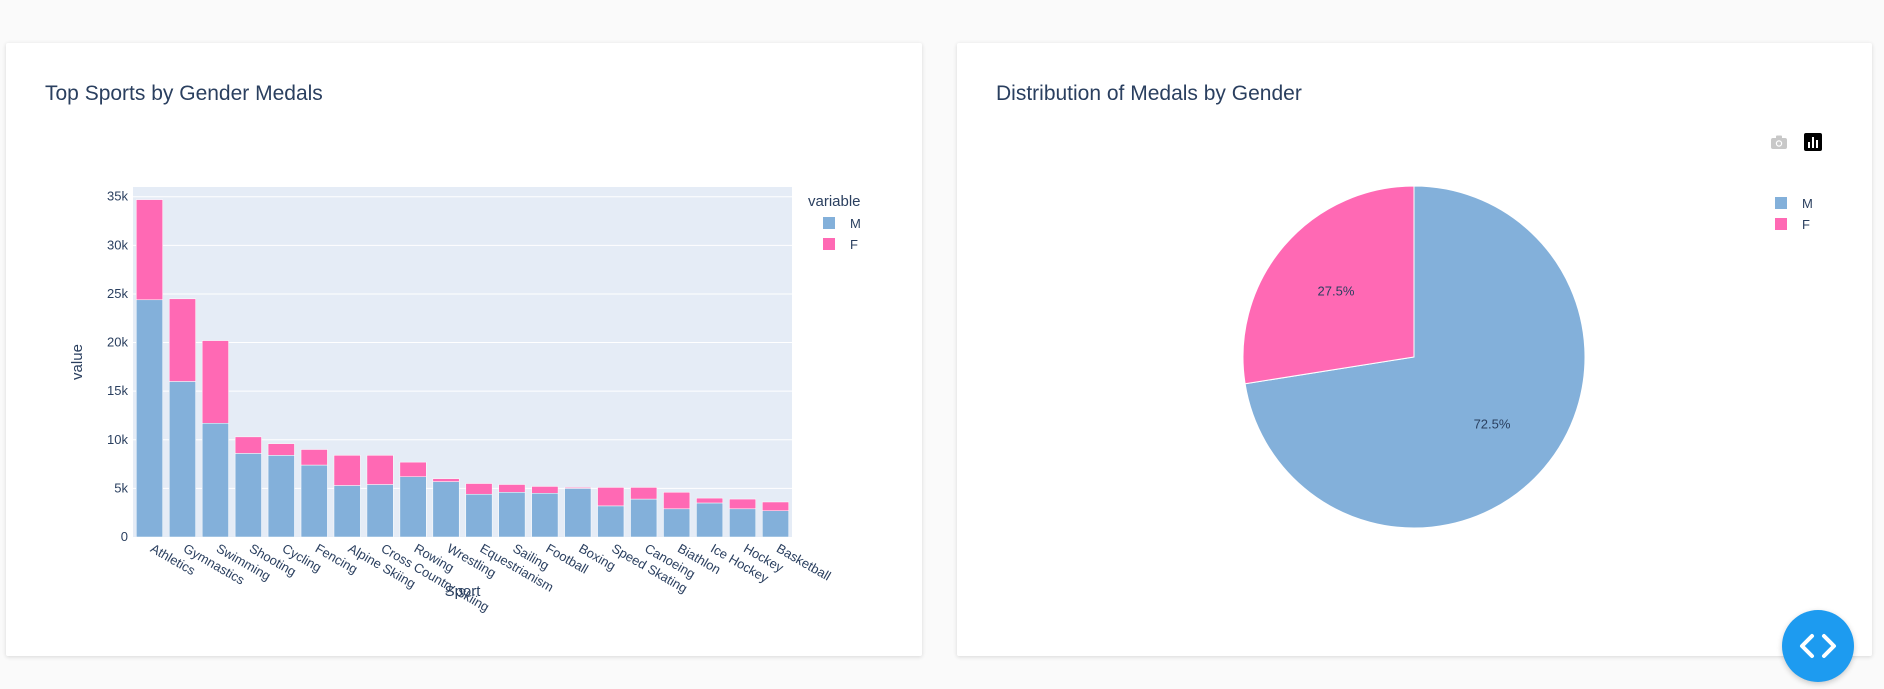 The height and width of the screenshot is (689, 1884). I want to click on pie-chart-title: Distribution of Medals by Gender, so click(1149, 93).